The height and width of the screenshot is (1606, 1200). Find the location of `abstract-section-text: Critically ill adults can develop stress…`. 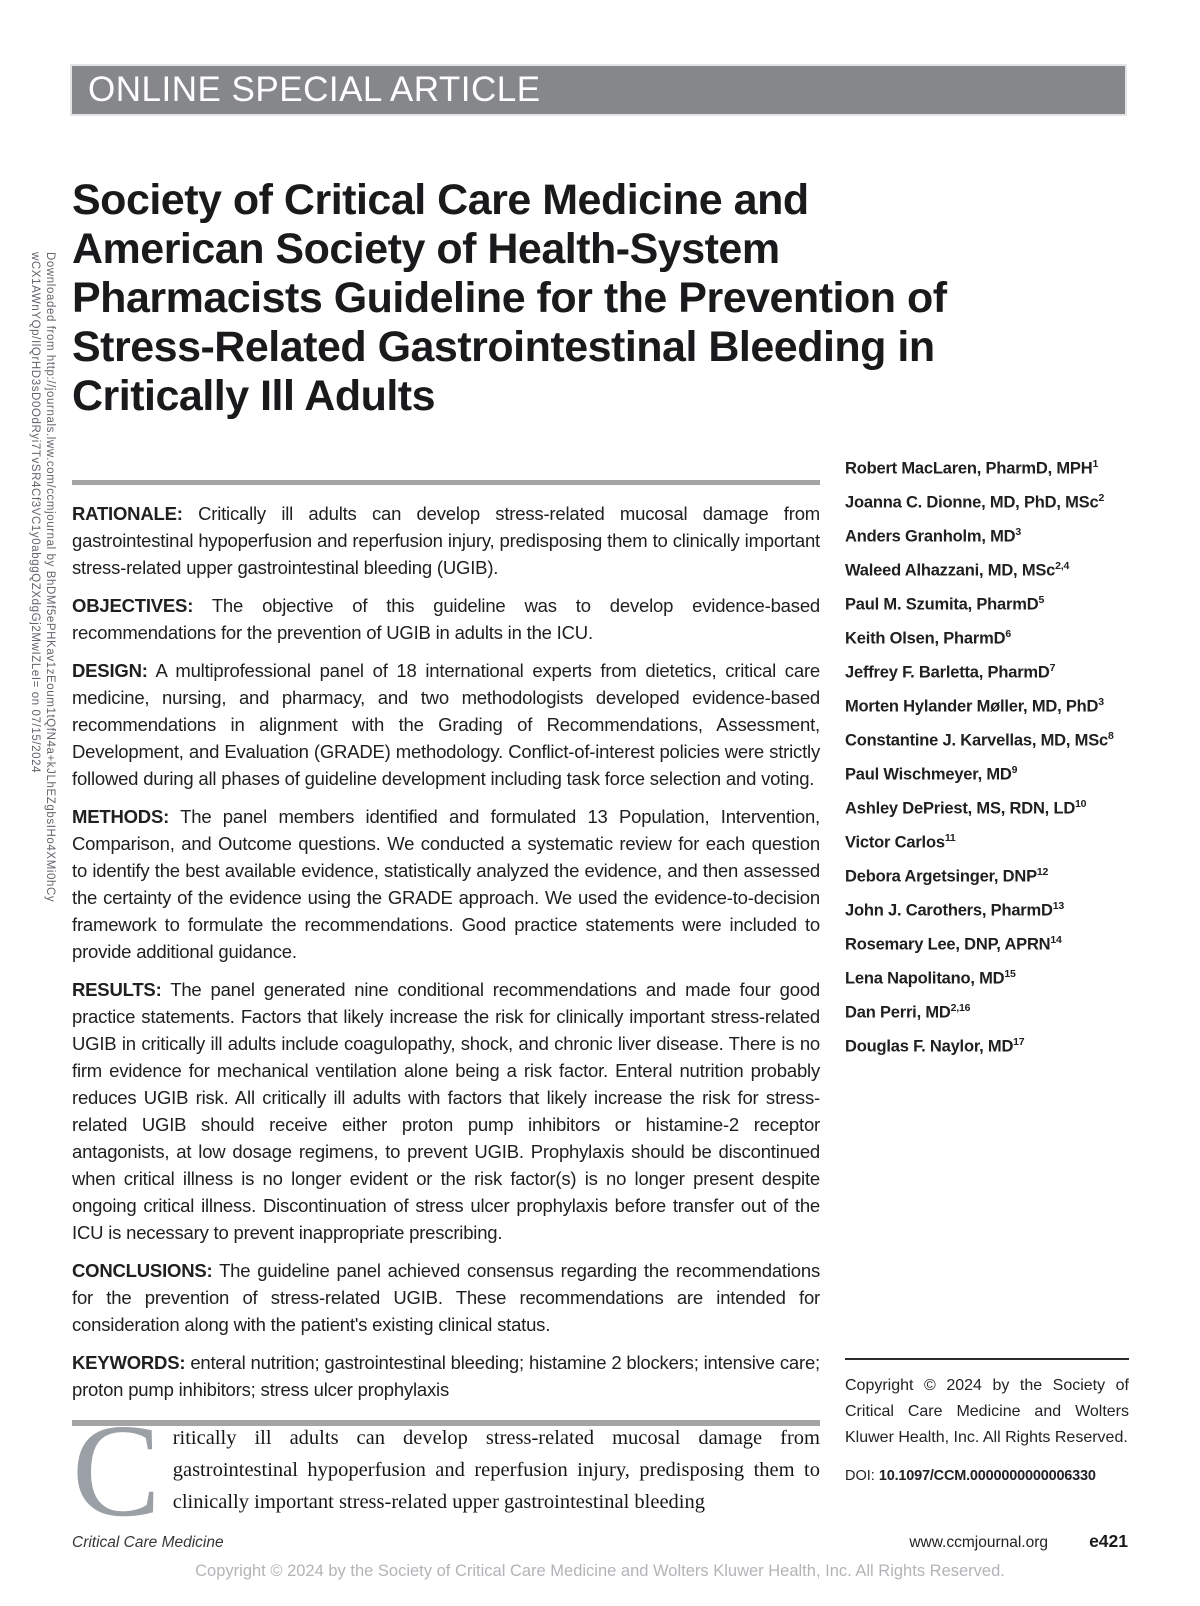

abstract-section-text: Critically ill adults can develop stress… is located at coordinates (446, 540).